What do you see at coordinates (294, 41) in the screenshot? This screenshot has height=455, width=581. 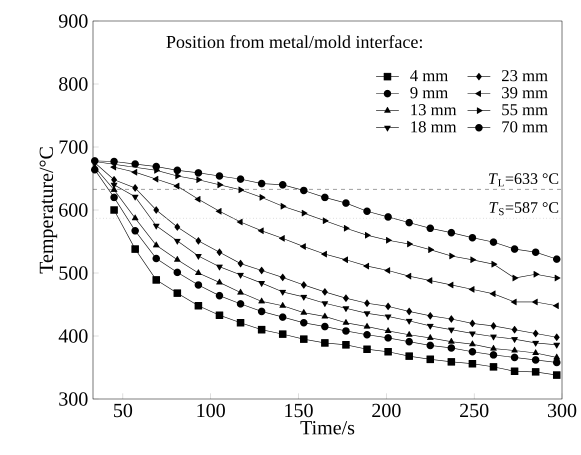 I see `legend-title: Position from metal/mold interface:` at bounding box center [294, 41].